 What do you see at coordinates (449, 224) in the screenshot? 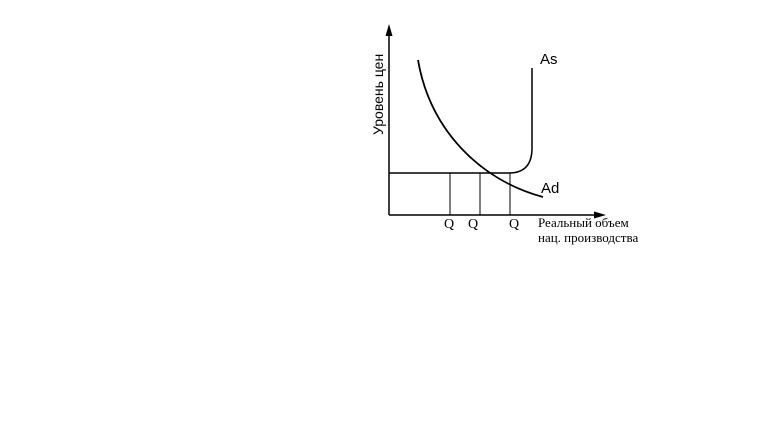
I see `q1-label: Q` at bounding box center [449, 224].